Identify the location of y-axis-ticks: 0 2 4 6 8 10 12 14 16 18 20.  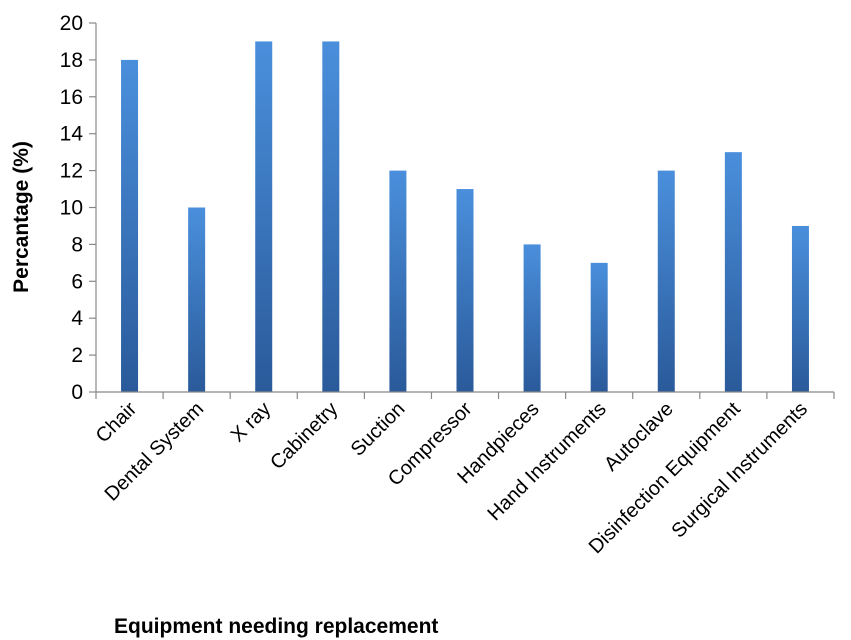
(78, 208).